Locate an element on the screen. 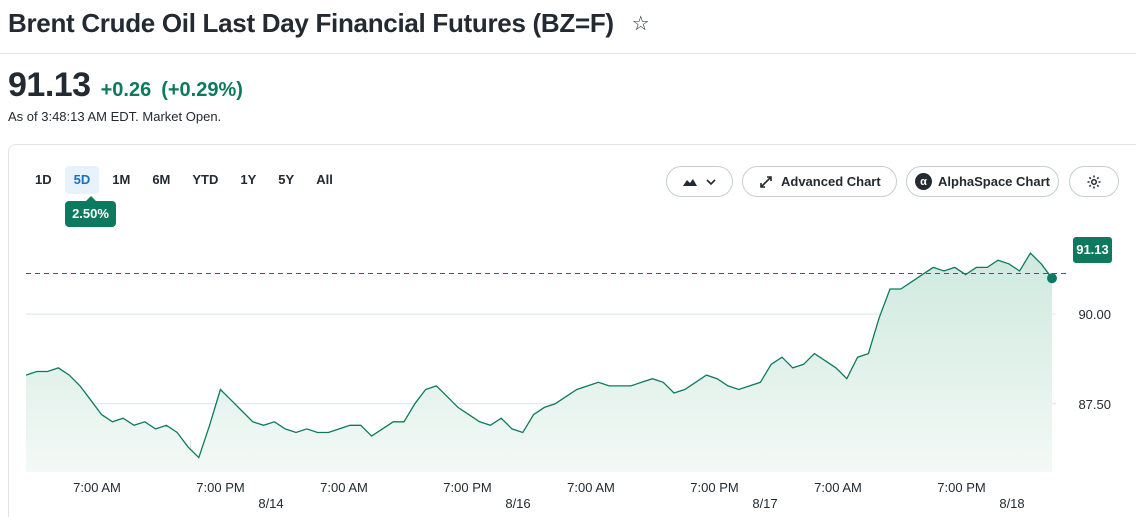  range-selector: 1D 5D 1M 6M YTD 1Y 5Y All is located at coordinates (186, 180).